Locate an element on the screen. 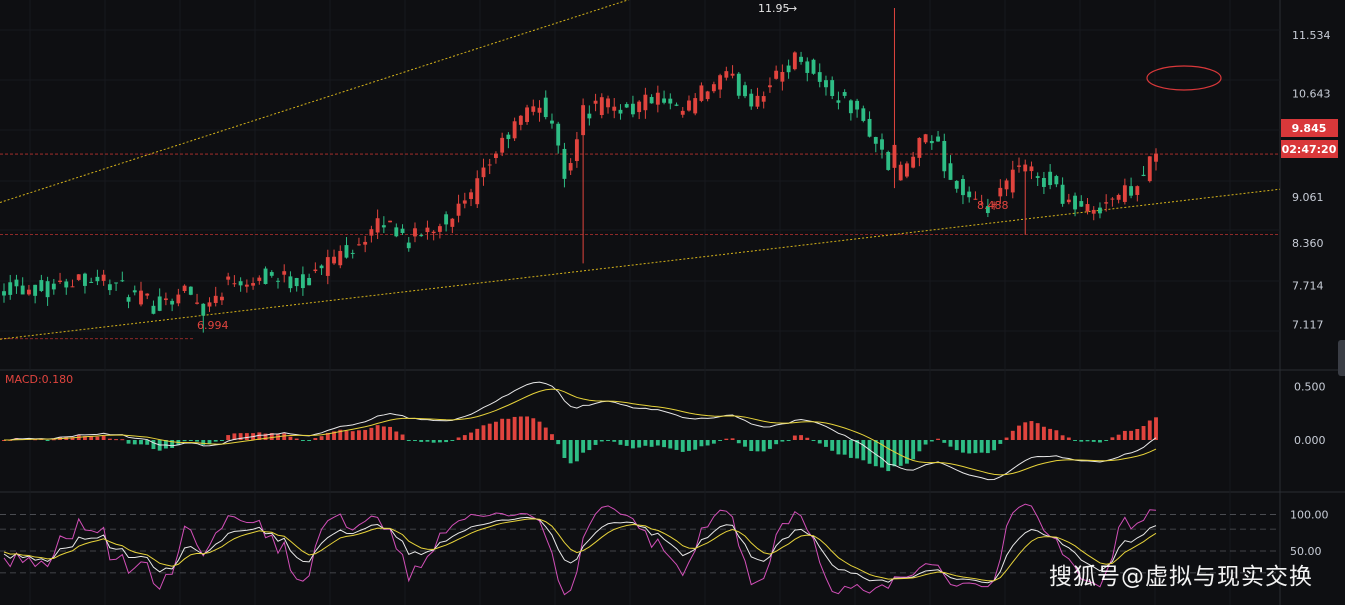  panel-collapse-handle is located at coordinates (1341, 358).